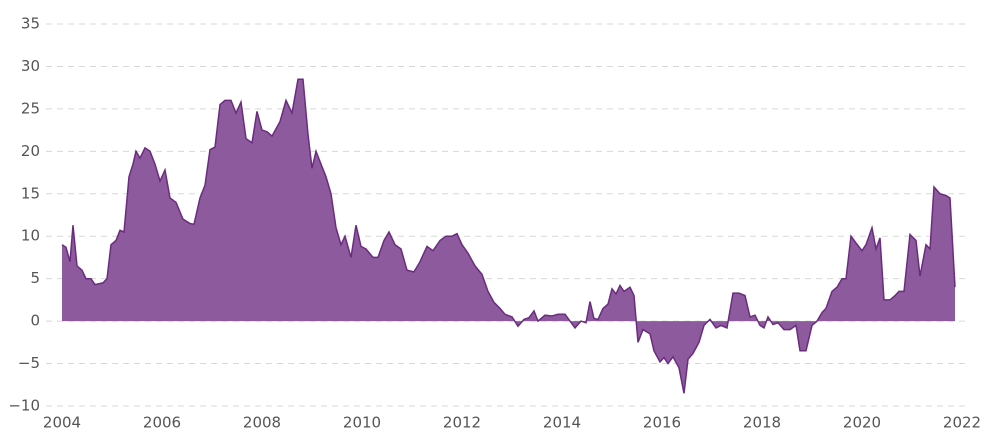 Image resolution: width=985 pixels, height=432 pixels. What do you see at coordinates (462, 423) in the screenshot?
I see `x-tick-label: 2012` at bounding box center [462, 423].